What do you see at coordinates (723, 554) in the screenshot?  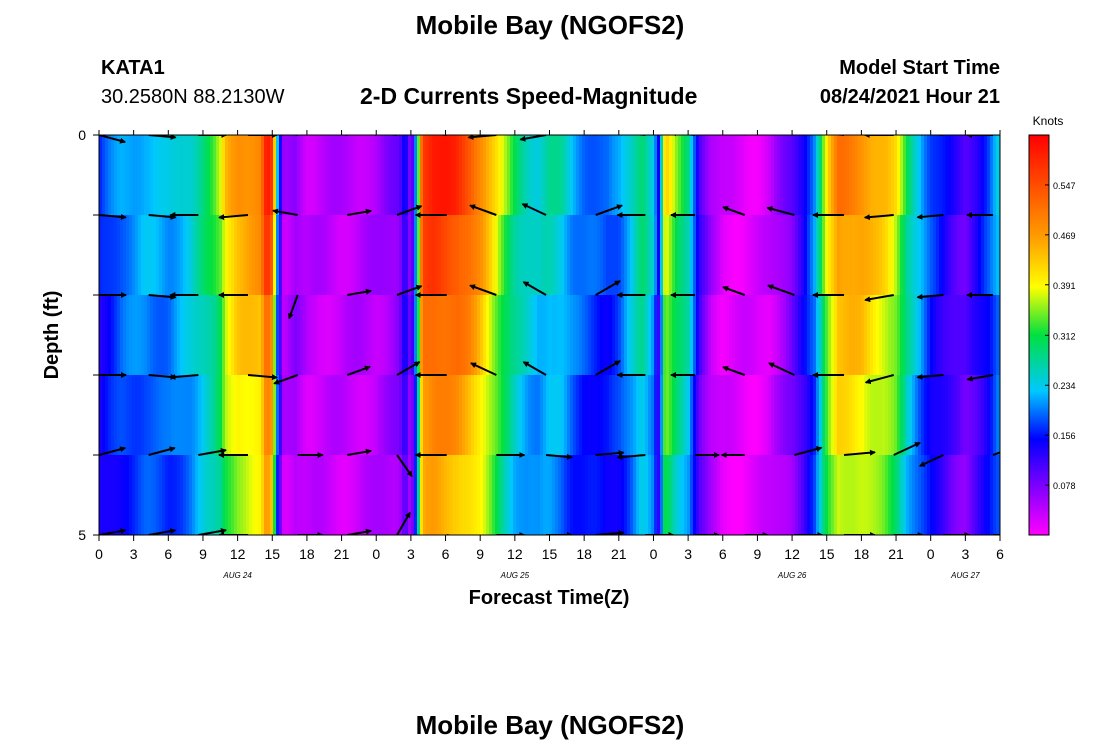 I see `x-tick-label: 6` at bounding box center [723, 554].